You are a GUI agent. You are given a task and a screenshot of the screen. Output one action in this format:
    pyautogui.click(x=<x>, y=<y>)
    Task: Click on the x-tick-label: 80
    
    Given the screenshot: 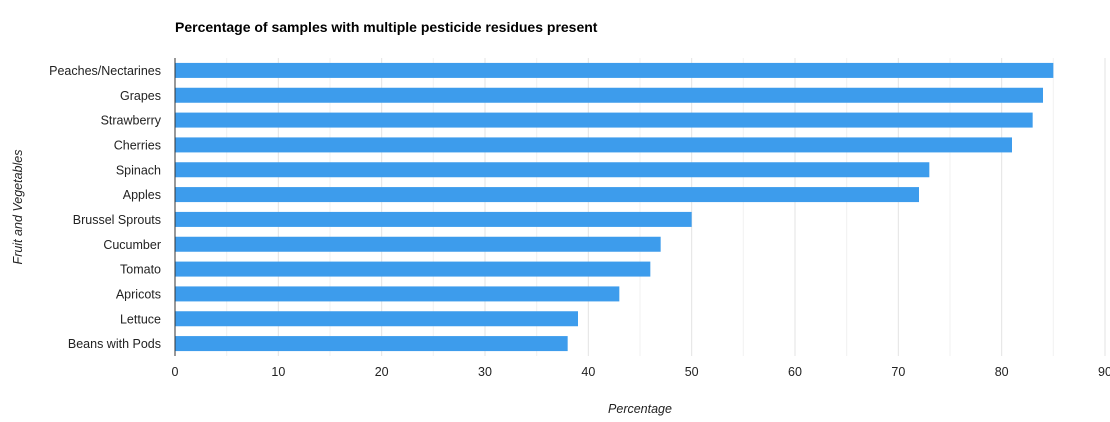 What is the action you would take?
    pyautogui.click(x=1002, y=372)
    